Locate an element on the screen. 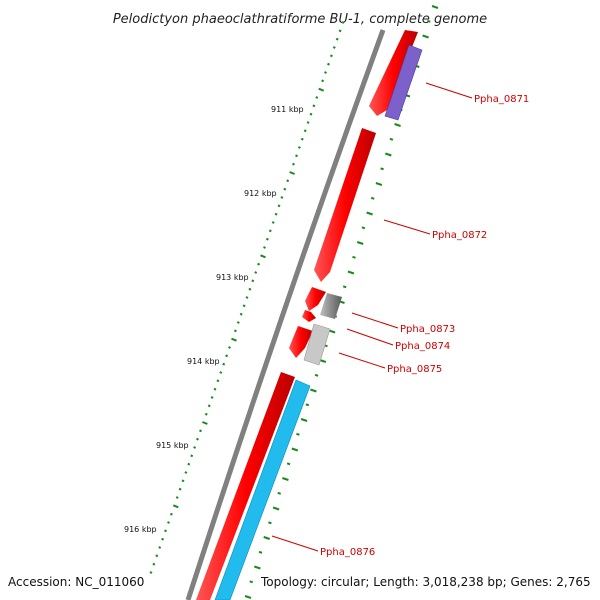  position-label-911: 911 kbp is located at coordinates (287, 109).